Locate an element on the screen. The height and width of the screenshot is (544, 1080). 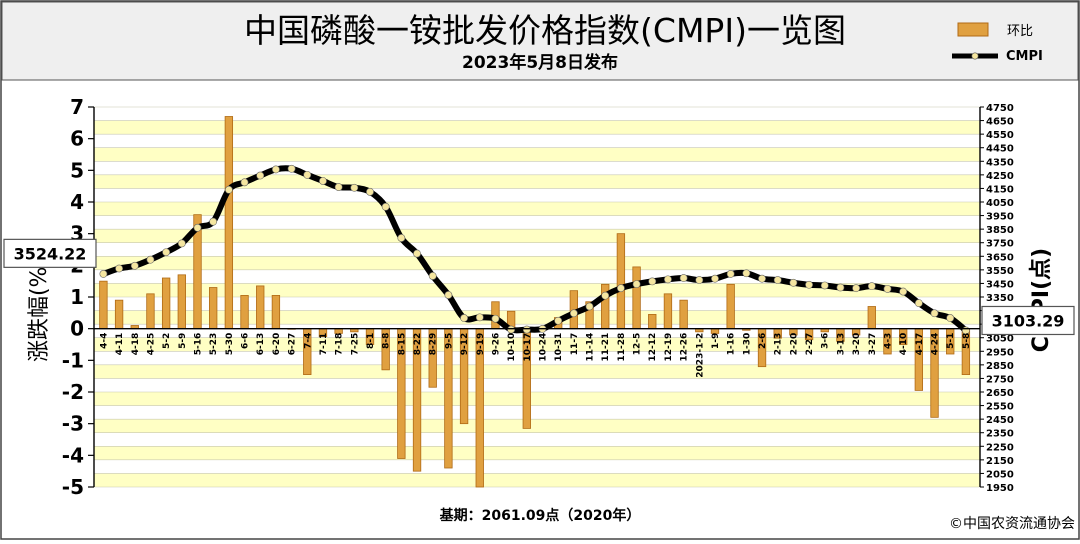
x-tick-label-5-9: 5-9 is located at coordinates (183, 341).